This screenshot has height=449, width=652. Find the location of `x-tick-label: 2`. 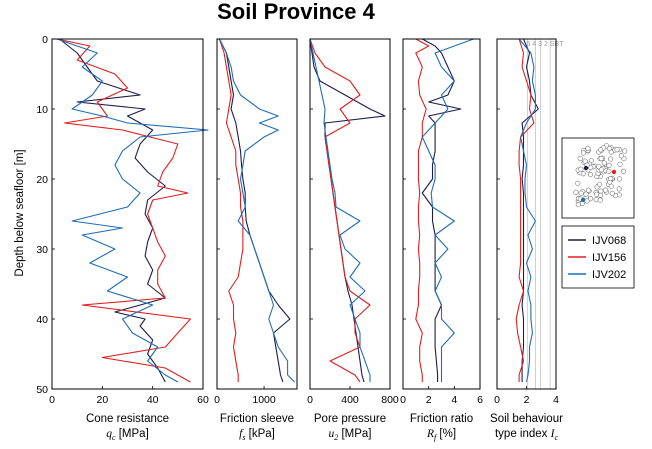

x-tick-label: 2 is located at coordinates (429, 400).